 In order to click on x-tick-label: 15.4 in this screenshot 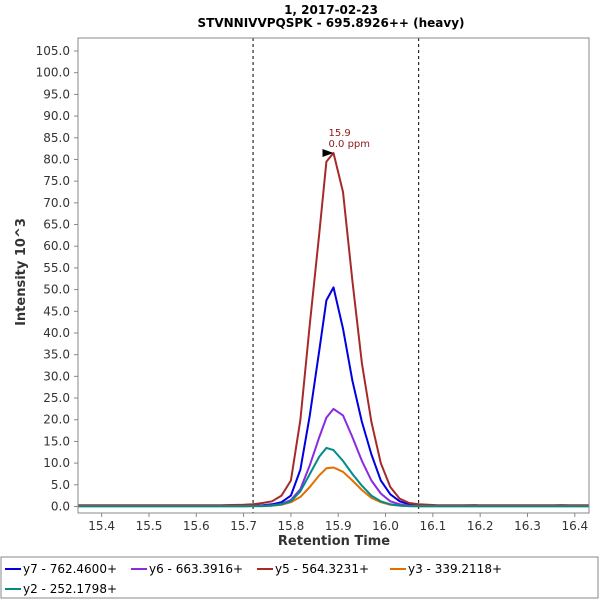, I will do `click(101, 526)`.